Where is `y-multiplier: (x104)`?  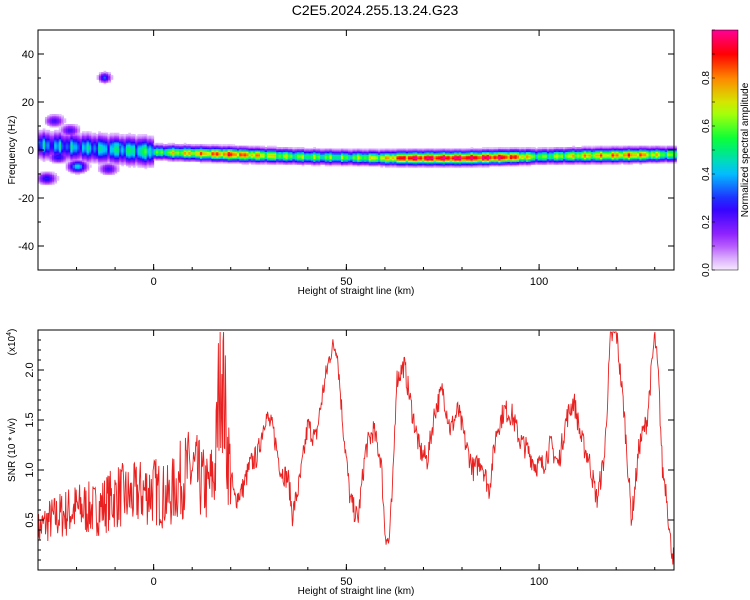 y-multiplier: (x104) is located at coordinates (12, 342).